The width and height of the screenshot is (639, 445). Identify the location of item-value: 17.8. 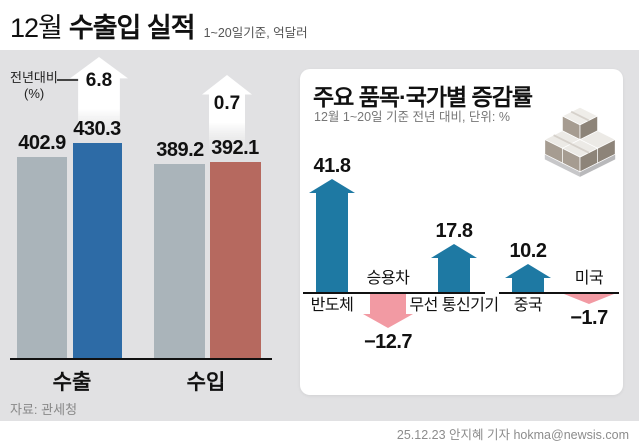
(454, 231).